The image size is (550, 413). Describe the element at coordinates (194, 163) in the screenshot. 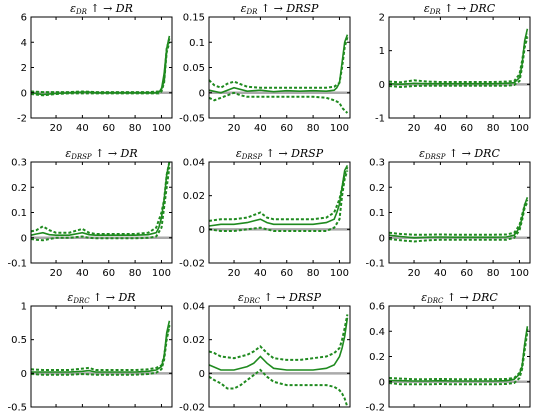

I see `y-tick-label: 0.04` at that location.